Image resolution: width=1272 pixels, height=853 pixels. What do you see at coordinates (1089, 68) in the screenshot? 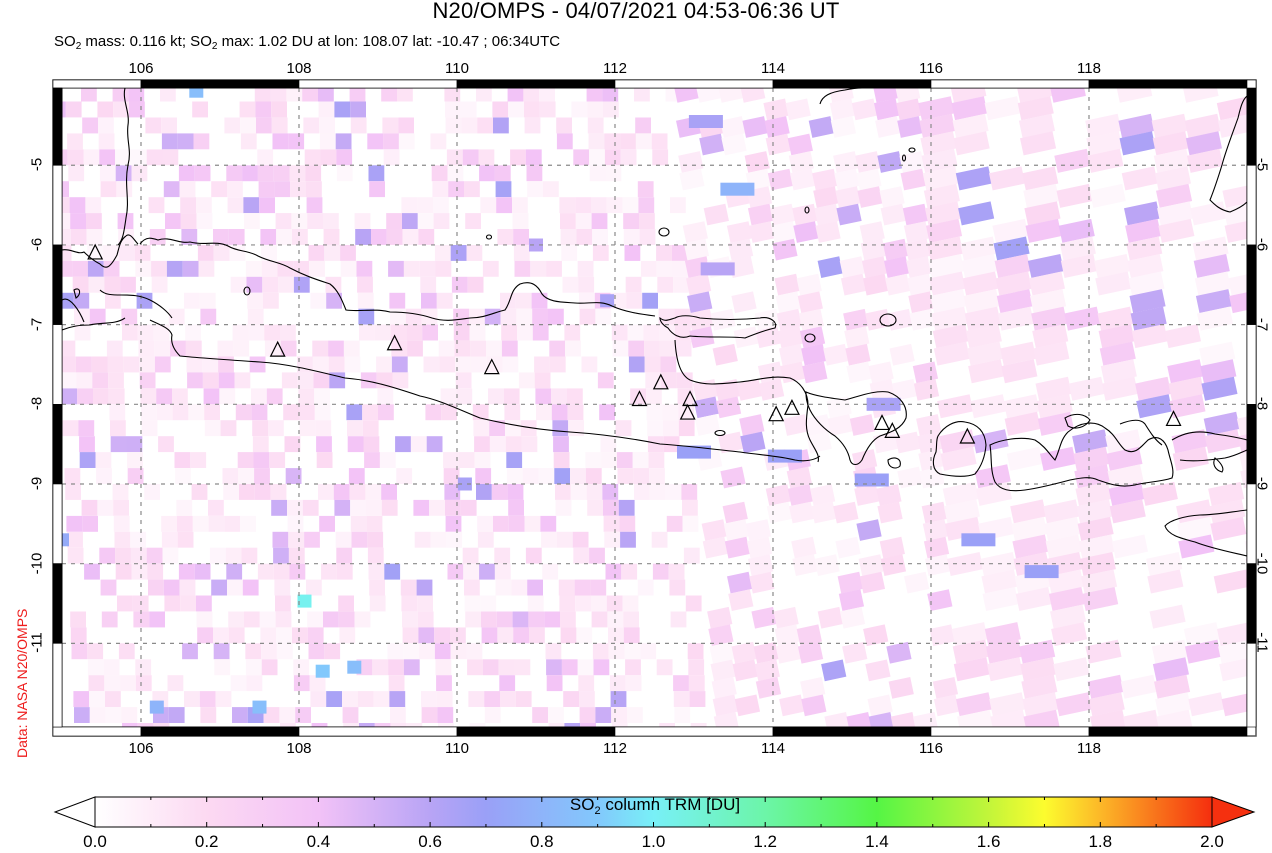
I see `x-tick-label-top: 118` at bounding box center [1089, 68].